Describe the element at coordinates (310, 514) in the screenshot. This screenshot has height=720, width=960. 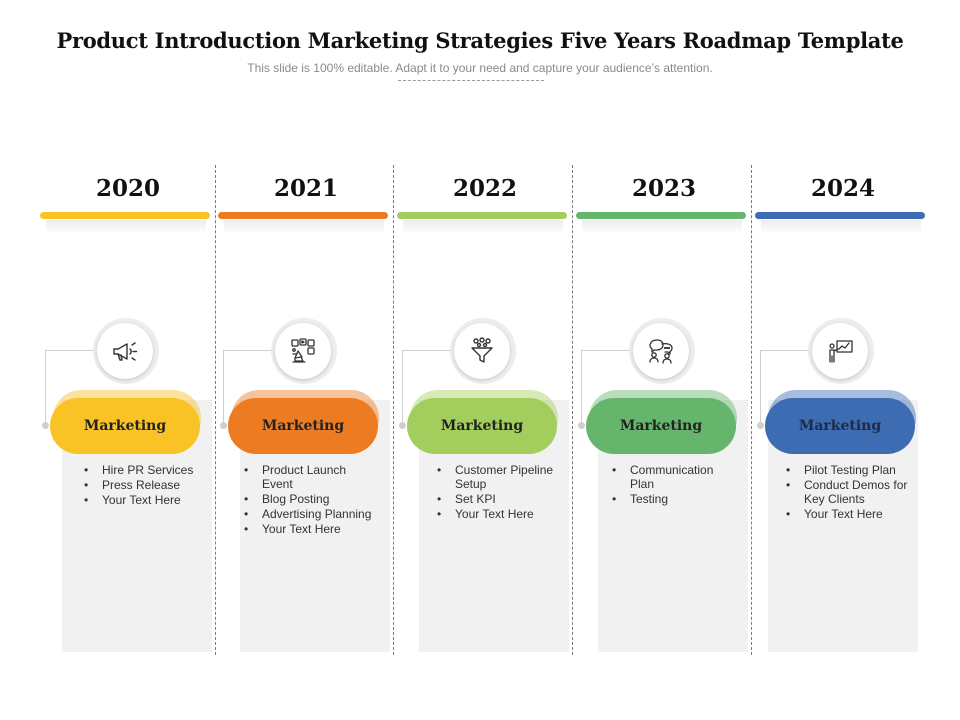
I see `list-item: Advertising Planning` at that location.